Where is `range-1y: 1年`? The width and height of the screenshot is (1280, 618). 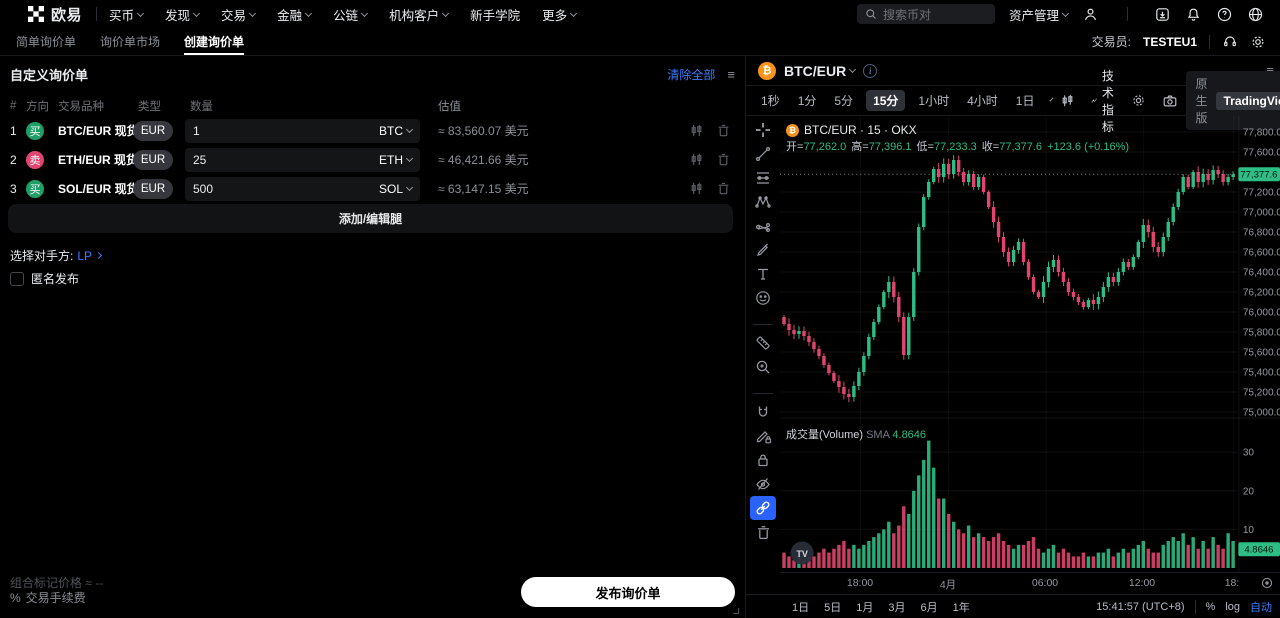
range-1y: 1年 is located at coordinates (961, 607).